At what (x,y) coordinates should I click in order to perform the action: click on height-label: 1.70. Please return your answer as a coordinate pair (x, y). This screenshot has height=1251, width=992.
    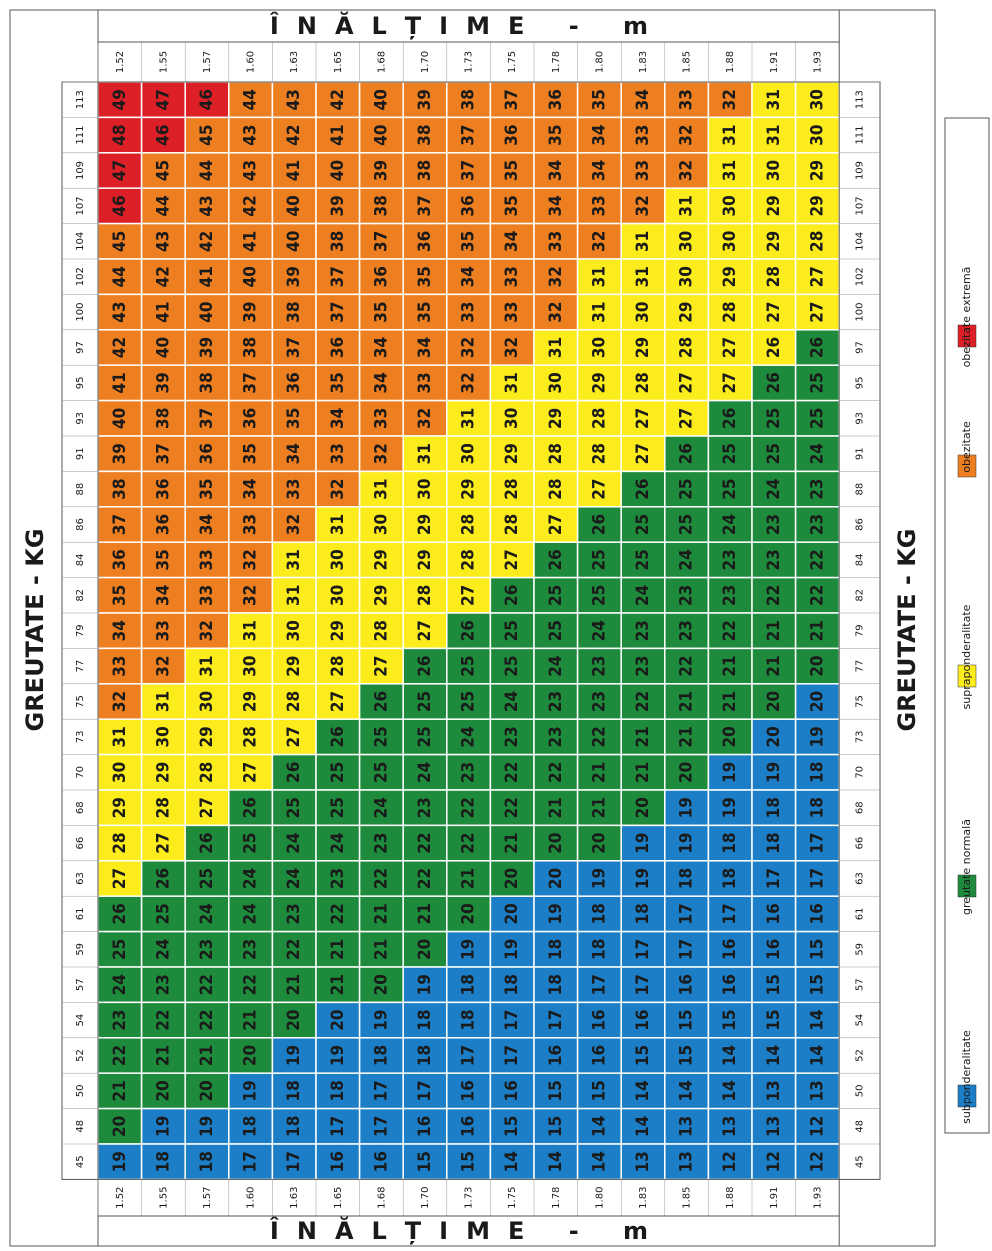
    Looking at the image, I should click on (425, 62).